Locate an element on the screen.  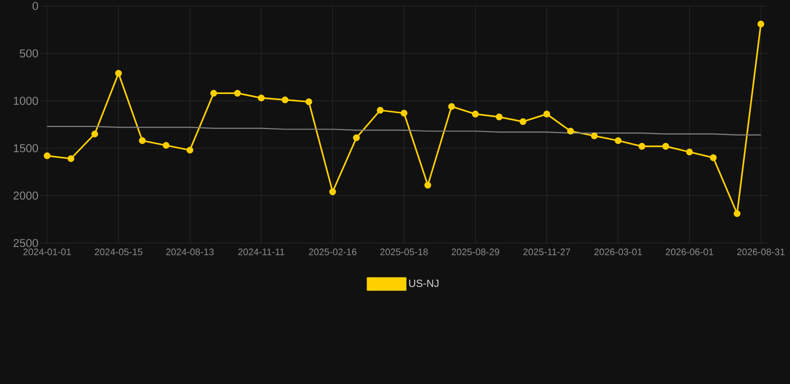
x-tick-label: 2025-08-29 is located at coordinates (476, 252).